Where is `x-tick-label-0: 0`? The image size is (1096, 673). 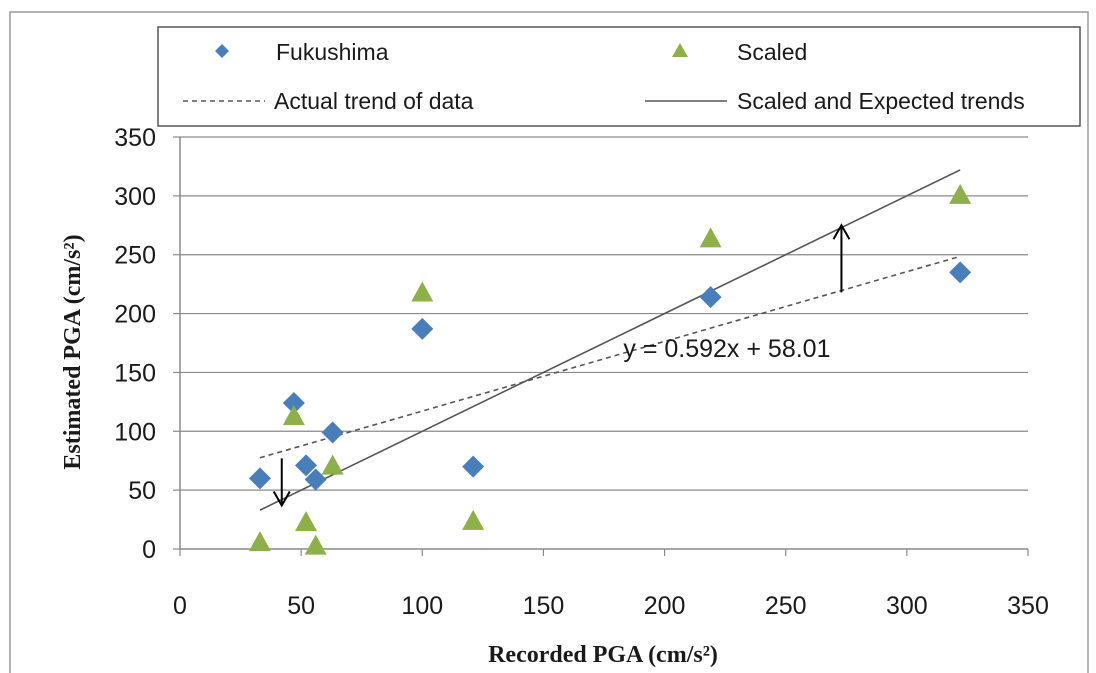 x-tick-label-0: 0 is located at coordinates (180, 606).